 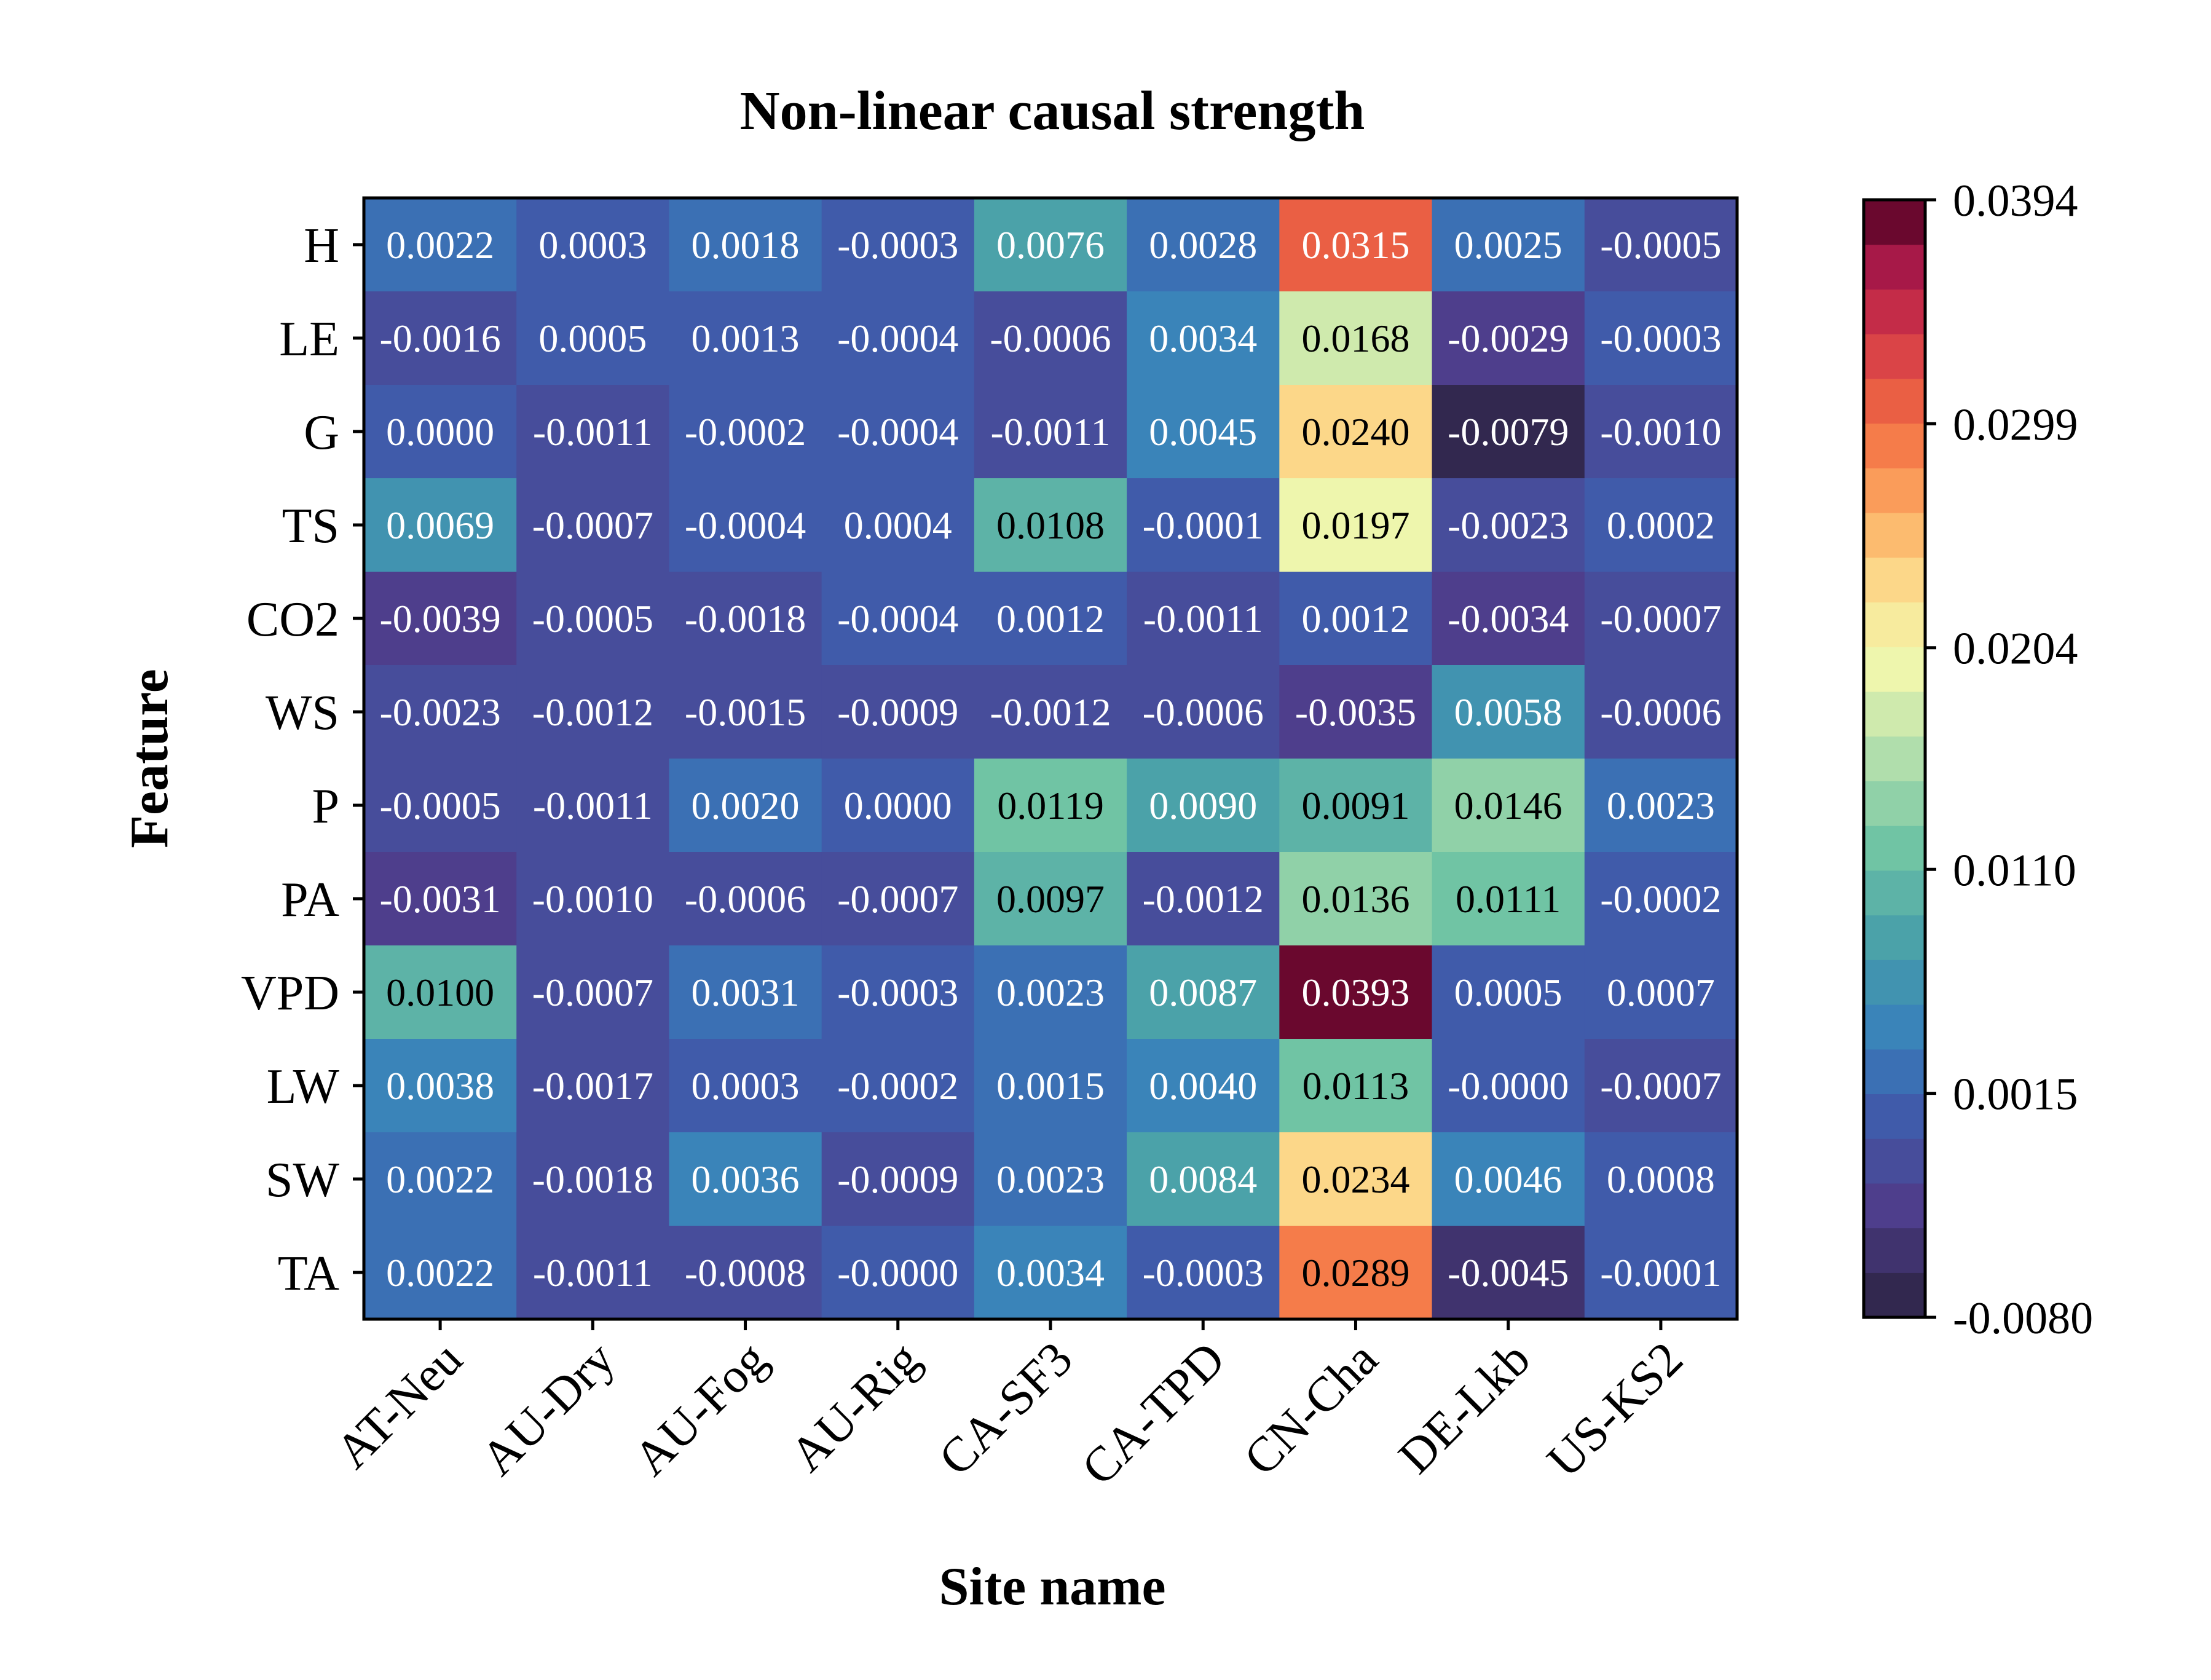 I want to click on cell-value-label: 0.0119, so click(x=1050, y=805).